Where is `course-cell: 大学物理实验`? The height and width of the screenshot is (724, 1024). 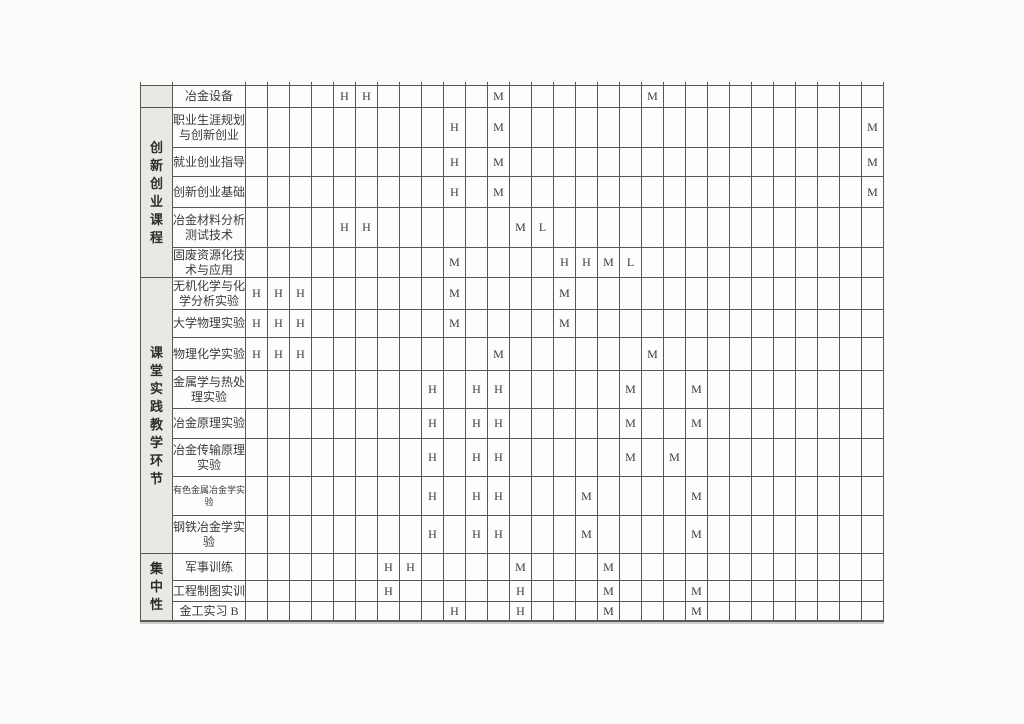 course-cell: 大学物理实验 is located at coordinates (209, 324).